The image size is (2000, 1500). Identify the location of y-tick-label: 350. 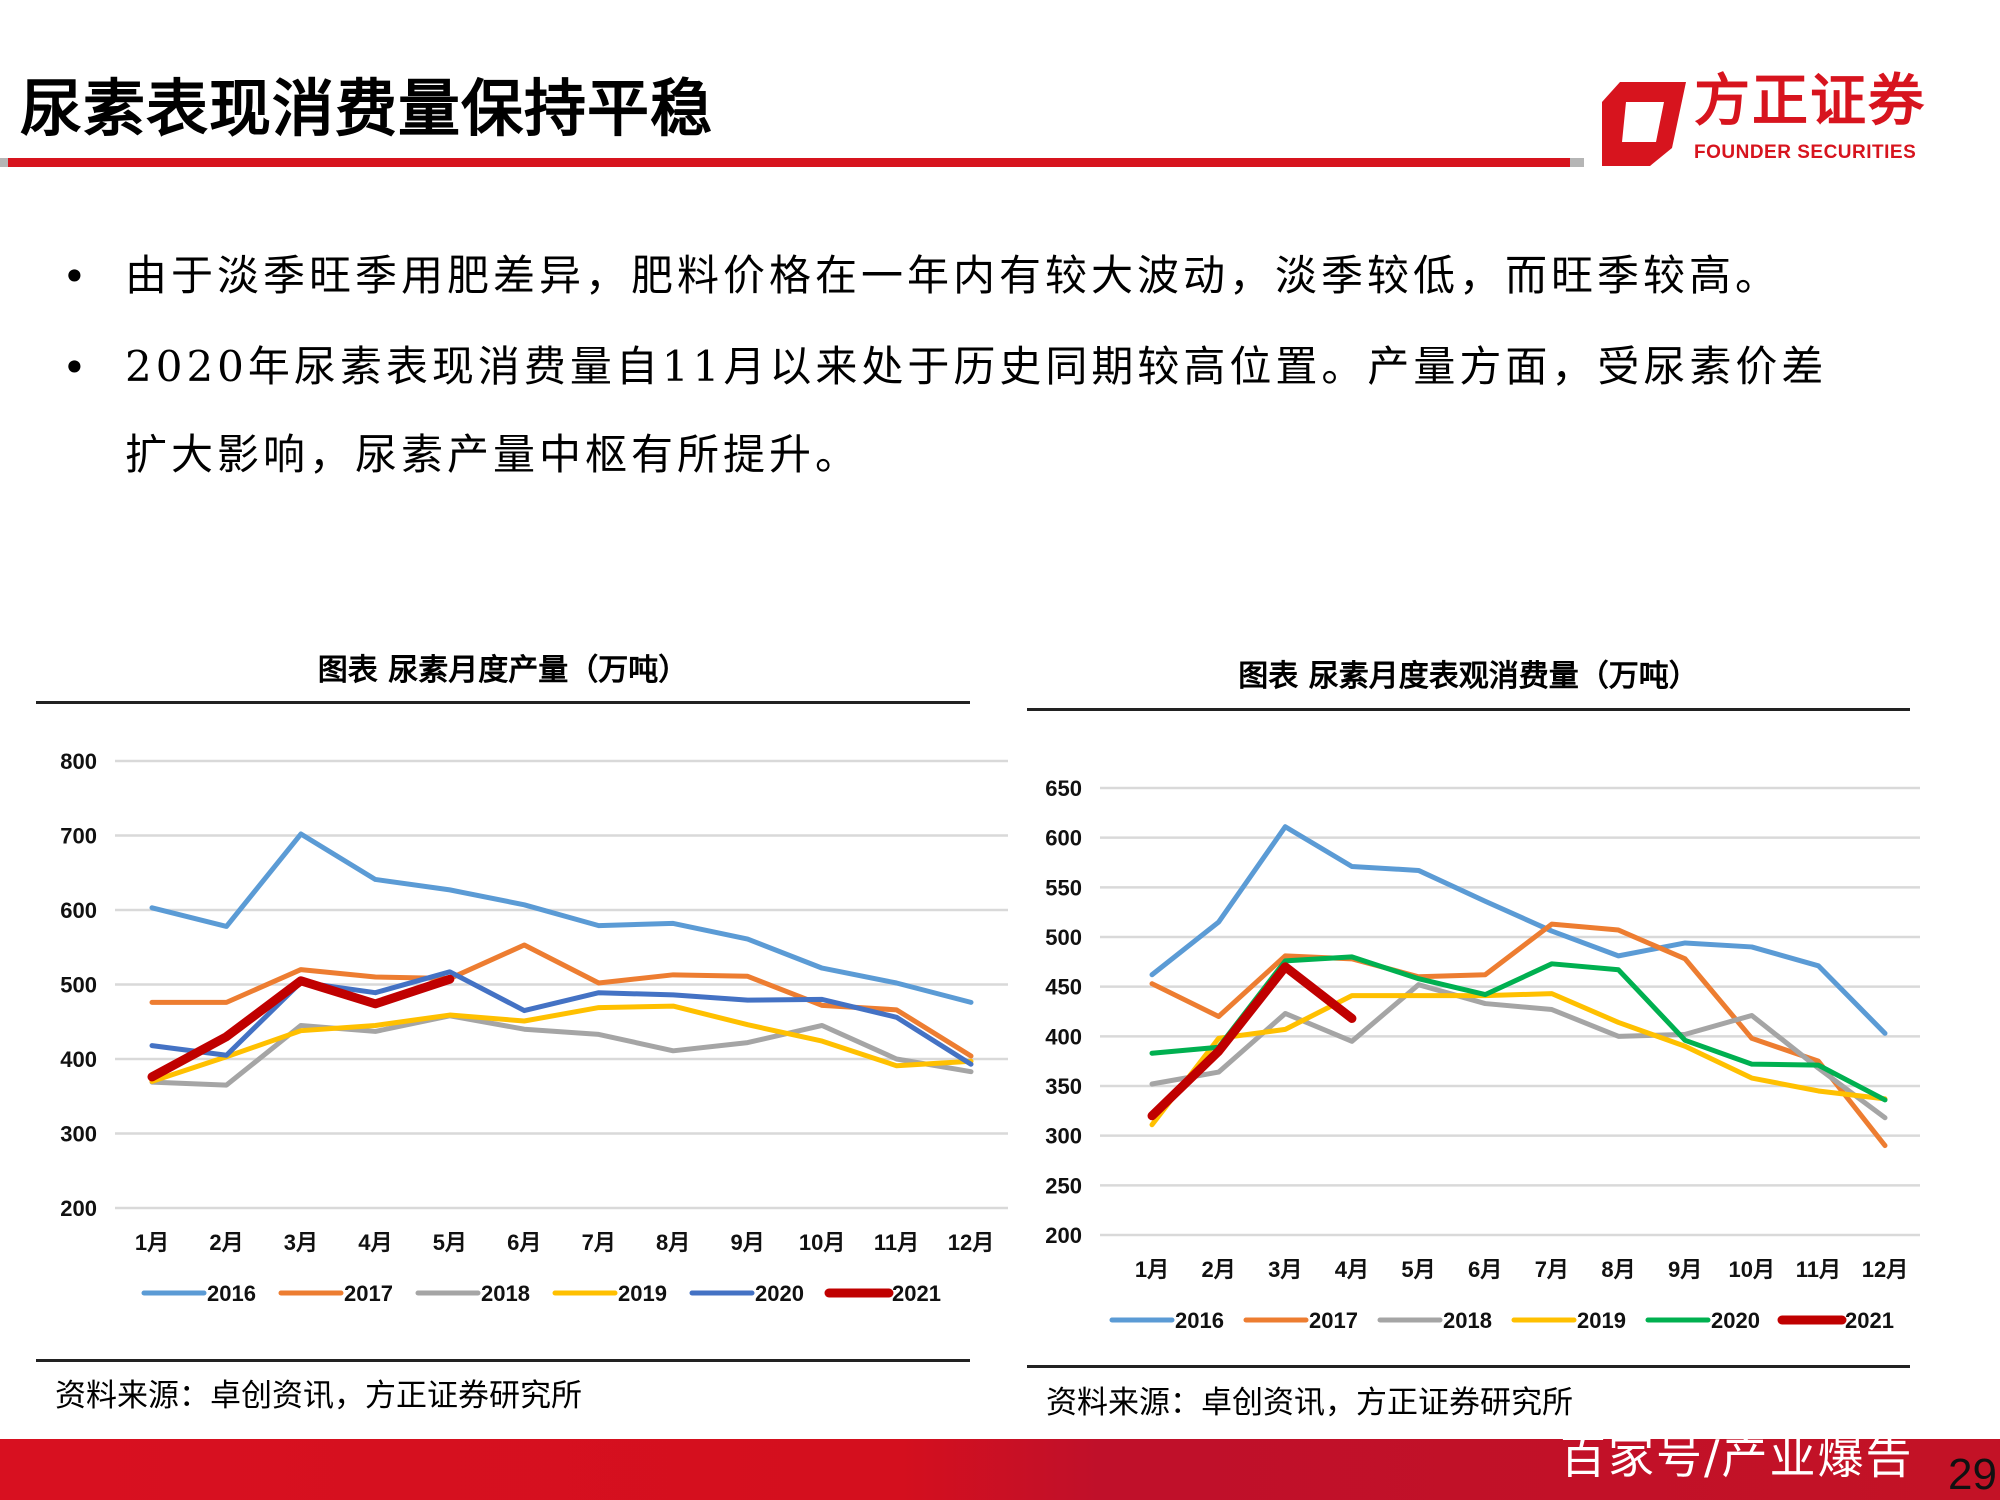
(1063, 1086).